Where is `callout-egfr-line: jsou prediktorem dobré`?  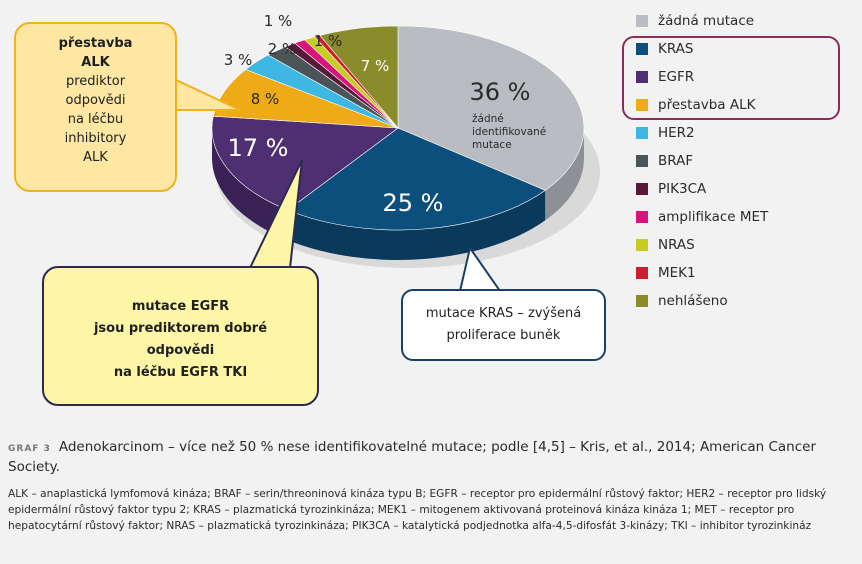
callout-egfr-line: jsou prediktorem dobré is located at coordinates (180, 328).